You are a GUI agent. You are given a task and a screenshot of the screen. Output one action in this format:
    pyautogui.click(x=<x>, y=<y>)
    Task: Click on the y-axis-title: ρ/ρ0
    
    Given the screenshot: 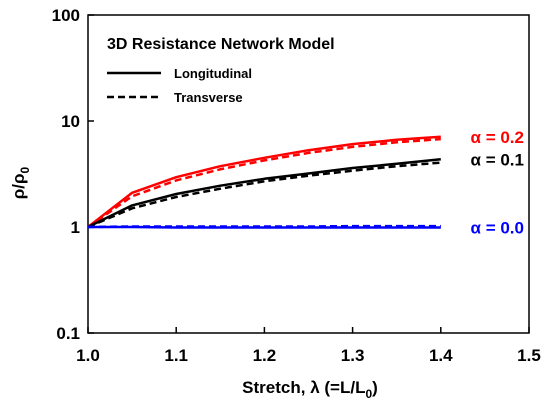 What is the action you would take?
    pyautogui.click(x=20, y=182)
    